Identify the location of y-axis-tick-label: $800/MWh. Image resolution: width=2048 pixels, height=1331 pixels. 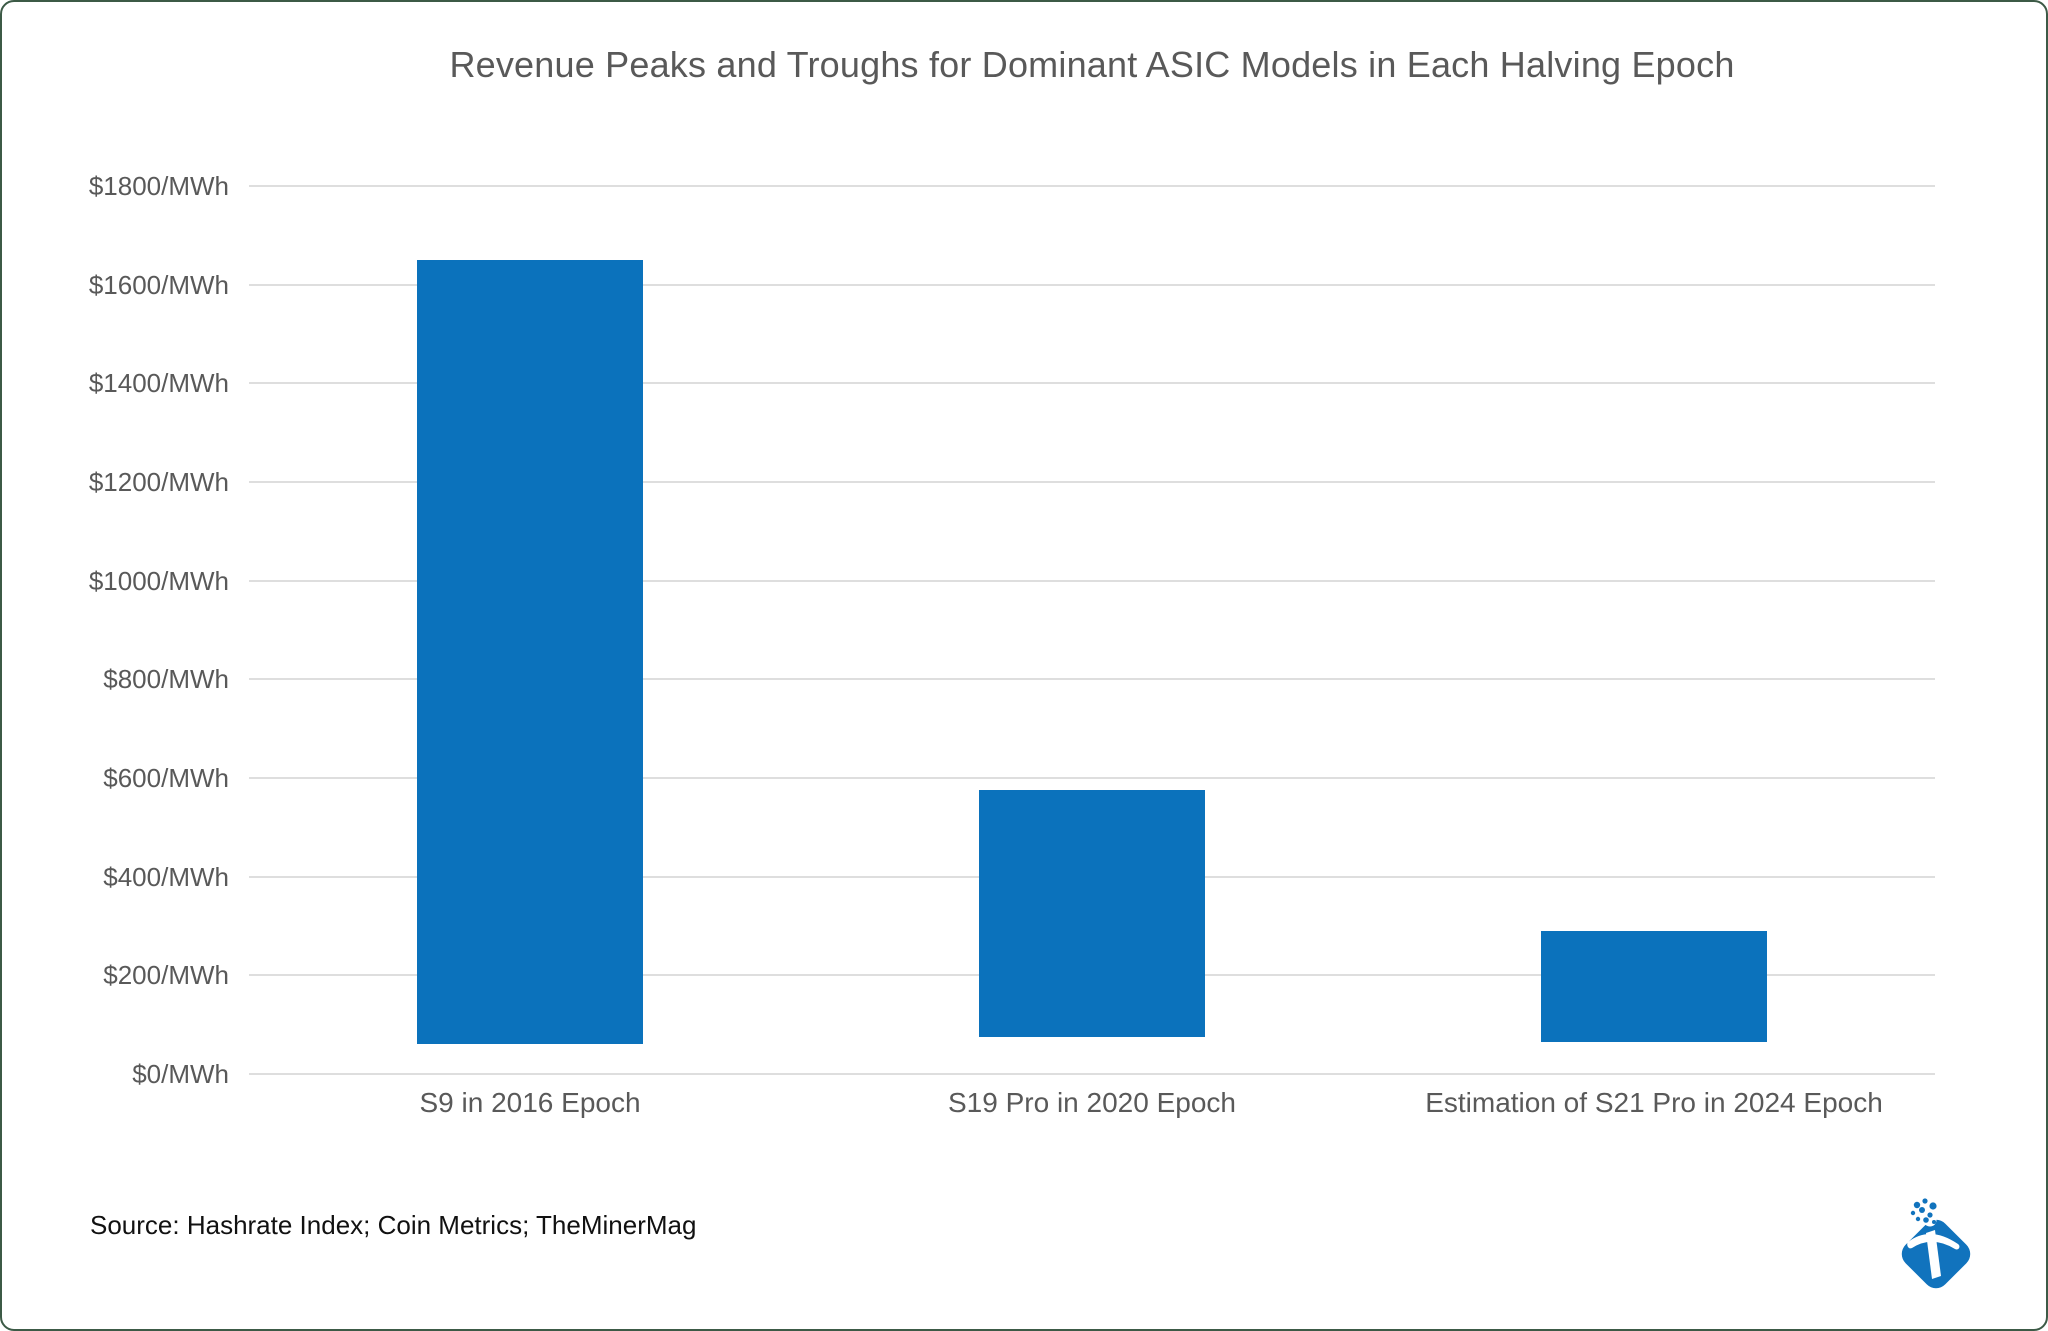
(166, 679).